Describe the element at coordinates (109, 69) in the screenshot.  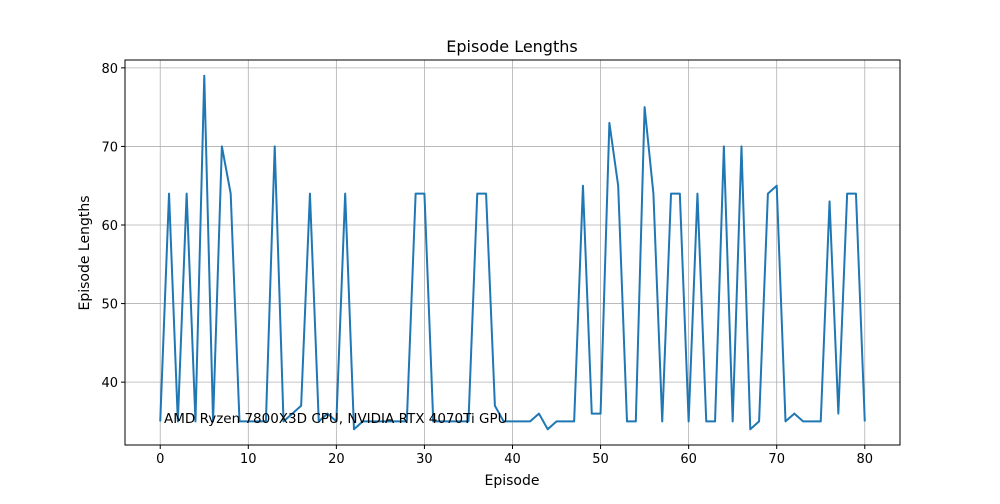
I see `y-tick-label: 80` at that location.